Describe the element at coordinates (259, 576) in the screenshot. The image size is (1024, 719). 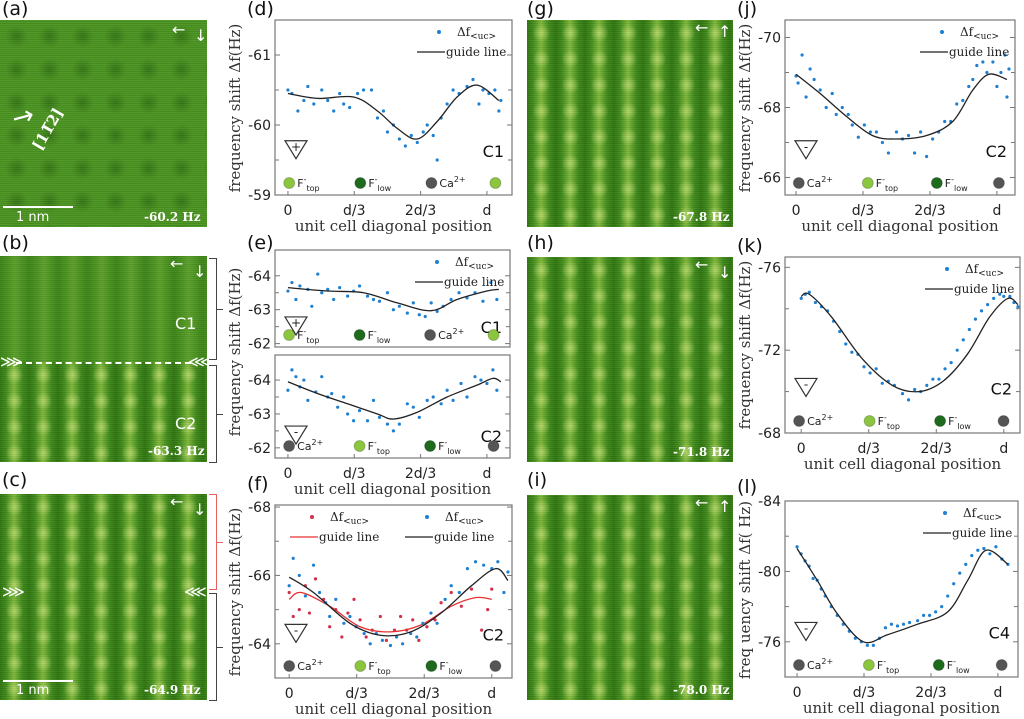
I see `y-tick-label: -66` at that location.